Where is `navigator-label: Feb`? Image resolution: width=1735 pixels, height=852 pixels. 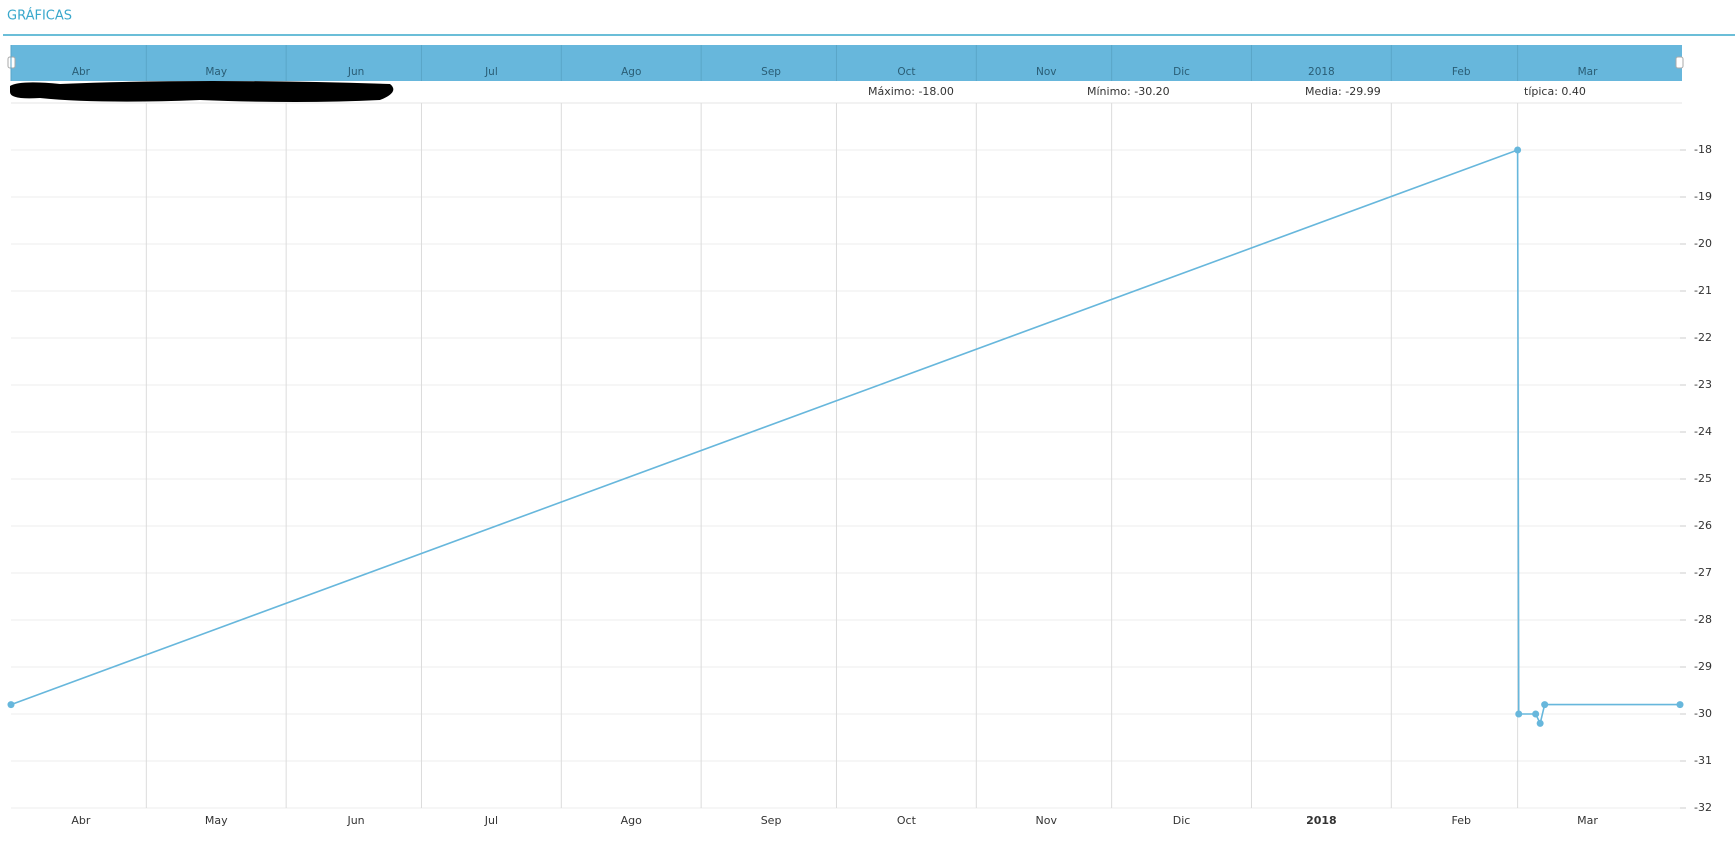 navigator-label: Feb is located at coordinates (1461, 72).